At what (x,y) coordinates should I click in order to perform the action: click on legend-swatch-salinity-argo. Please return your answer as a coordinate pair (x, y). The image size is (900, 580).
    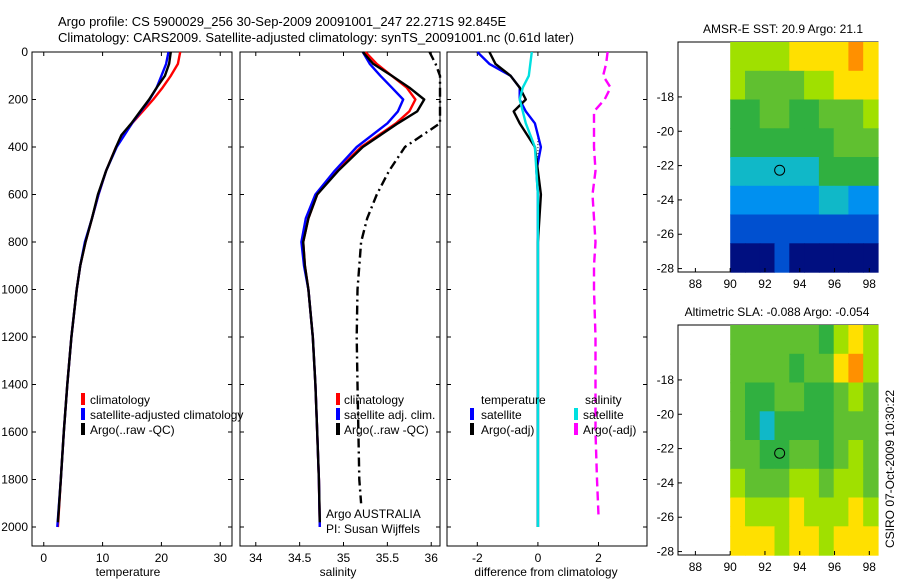
    Looking at the image, I should click on (576, 429).